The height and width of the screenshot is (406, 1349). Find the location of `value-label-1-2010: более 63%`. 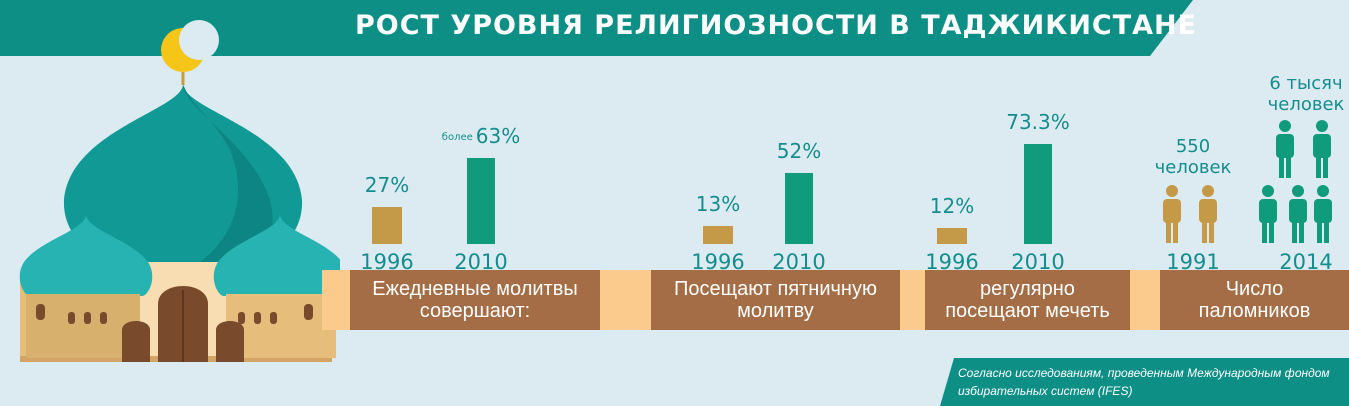

value-label-1-2010: более 63% is located at coordinates (481, 136).